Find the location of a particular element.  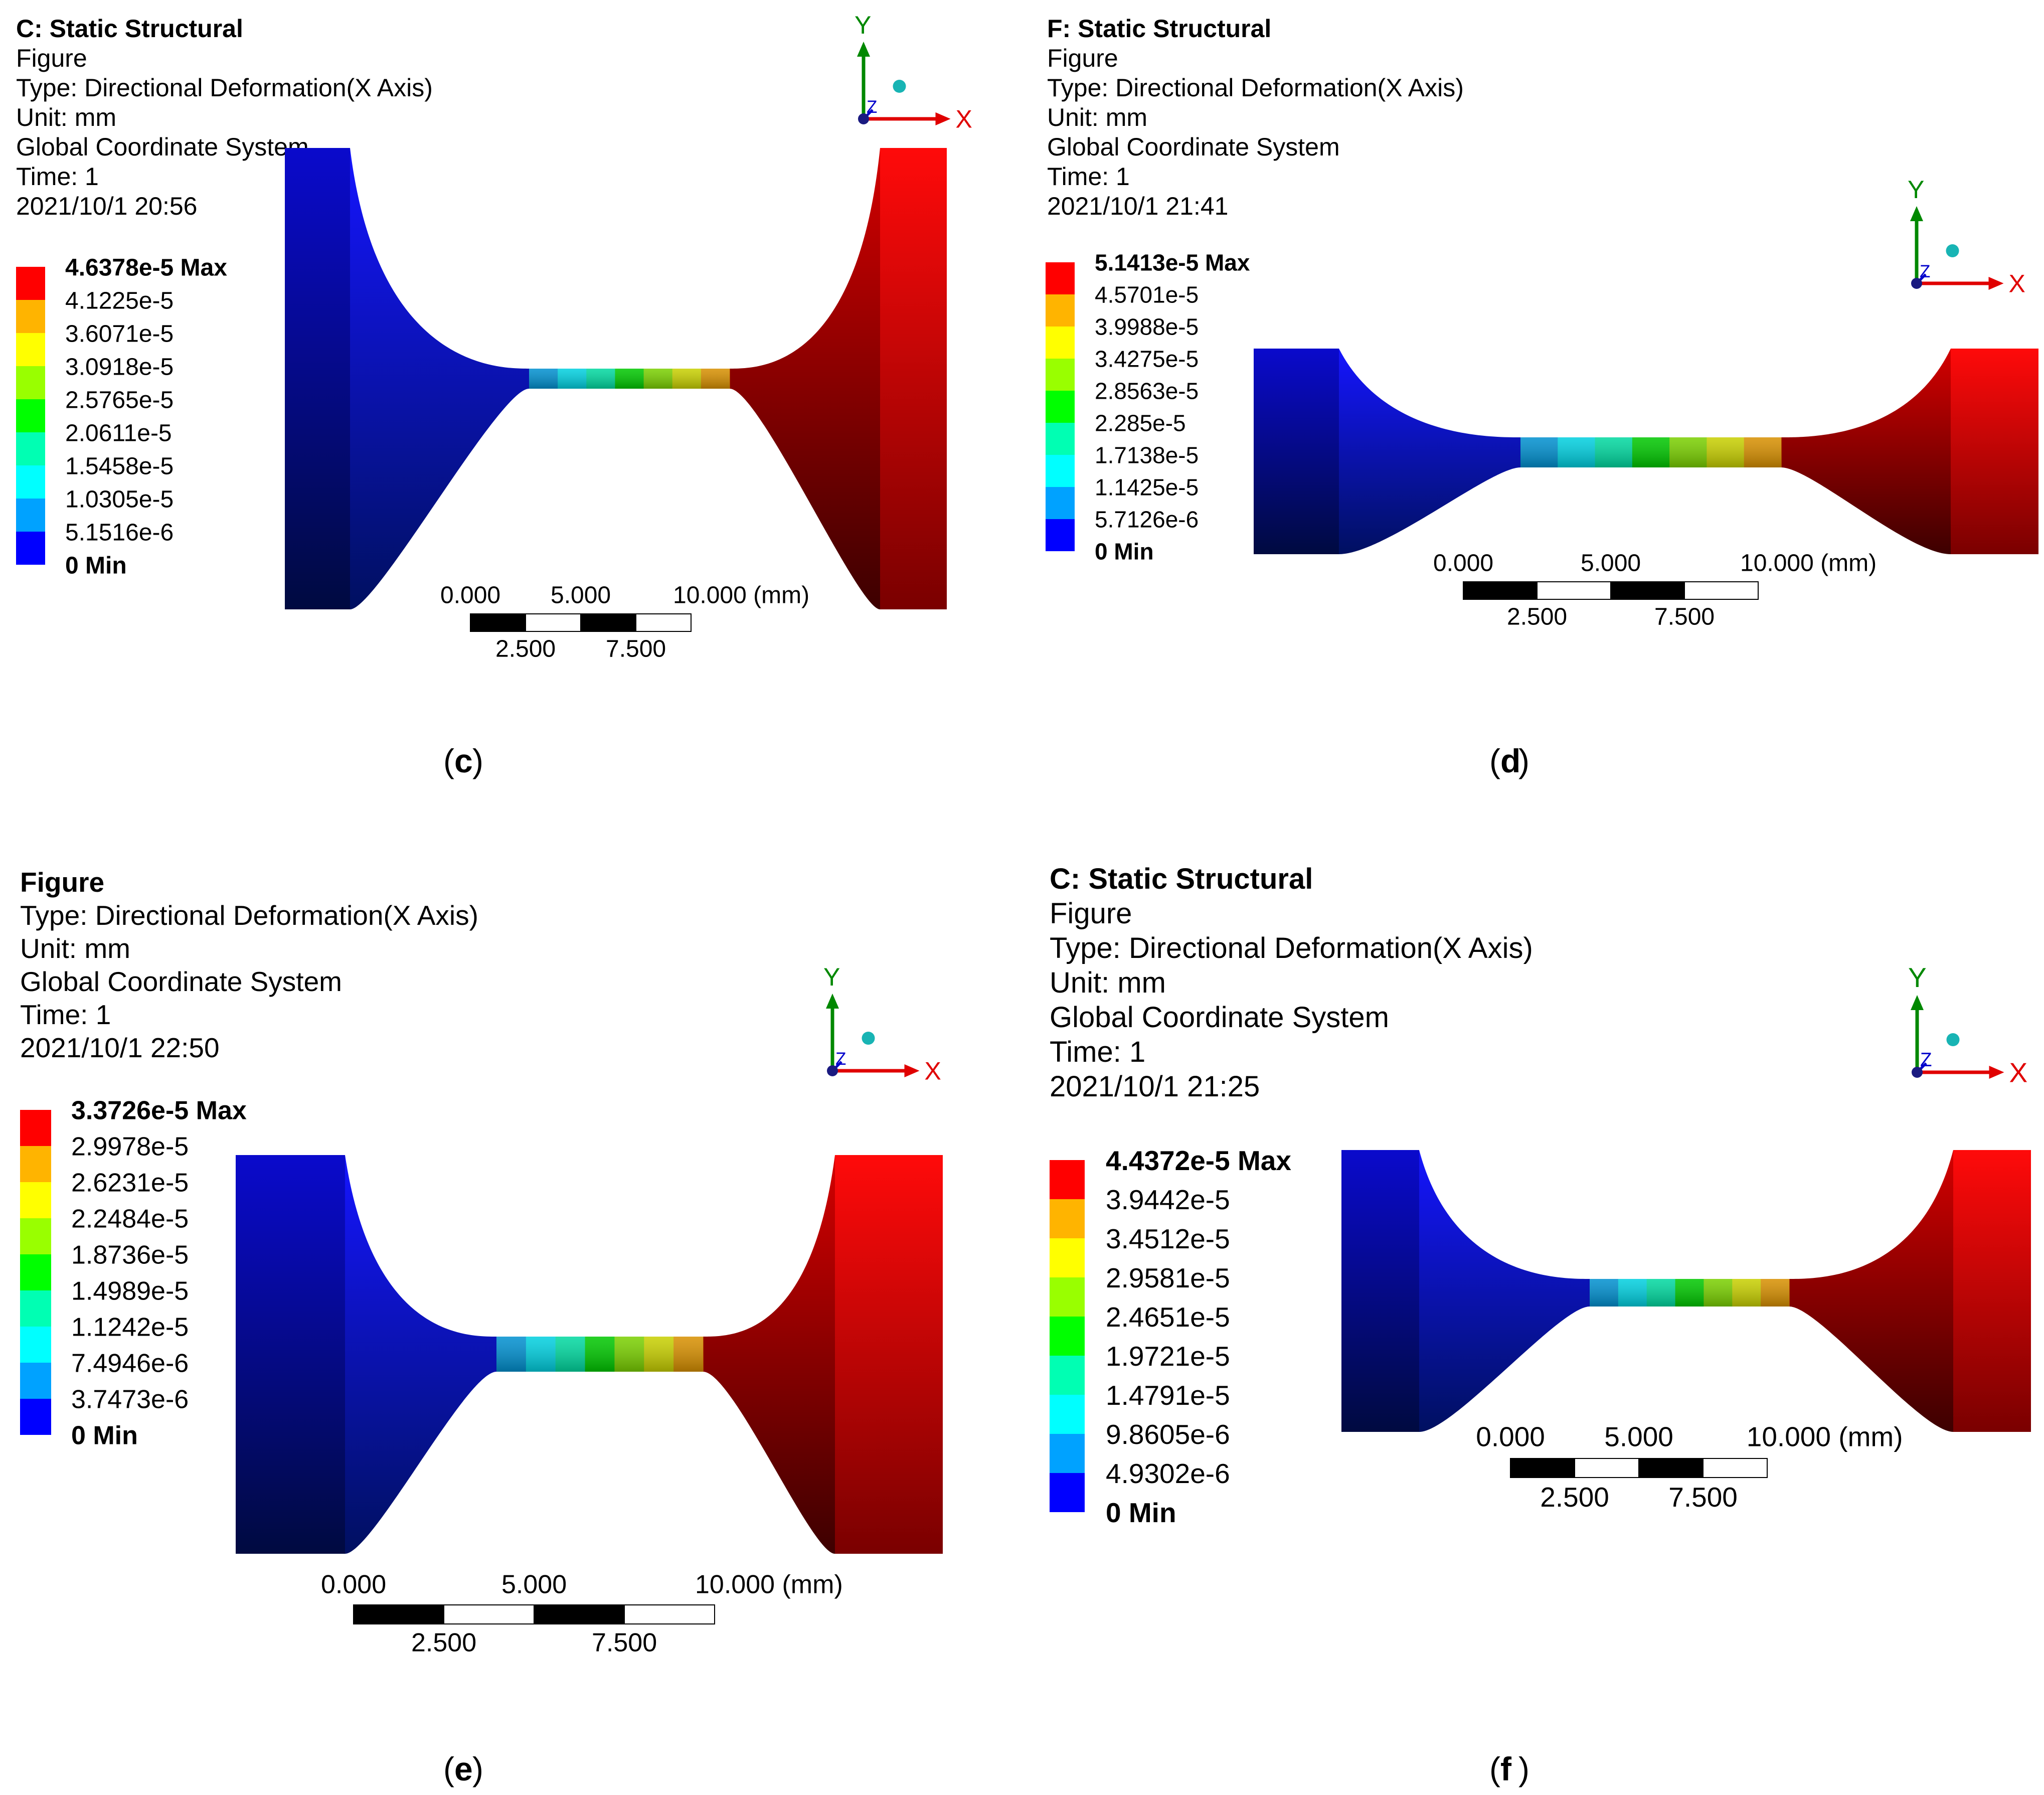

header-line: 2021/10/1 21:25 is located at coordinates (1155, 1086).